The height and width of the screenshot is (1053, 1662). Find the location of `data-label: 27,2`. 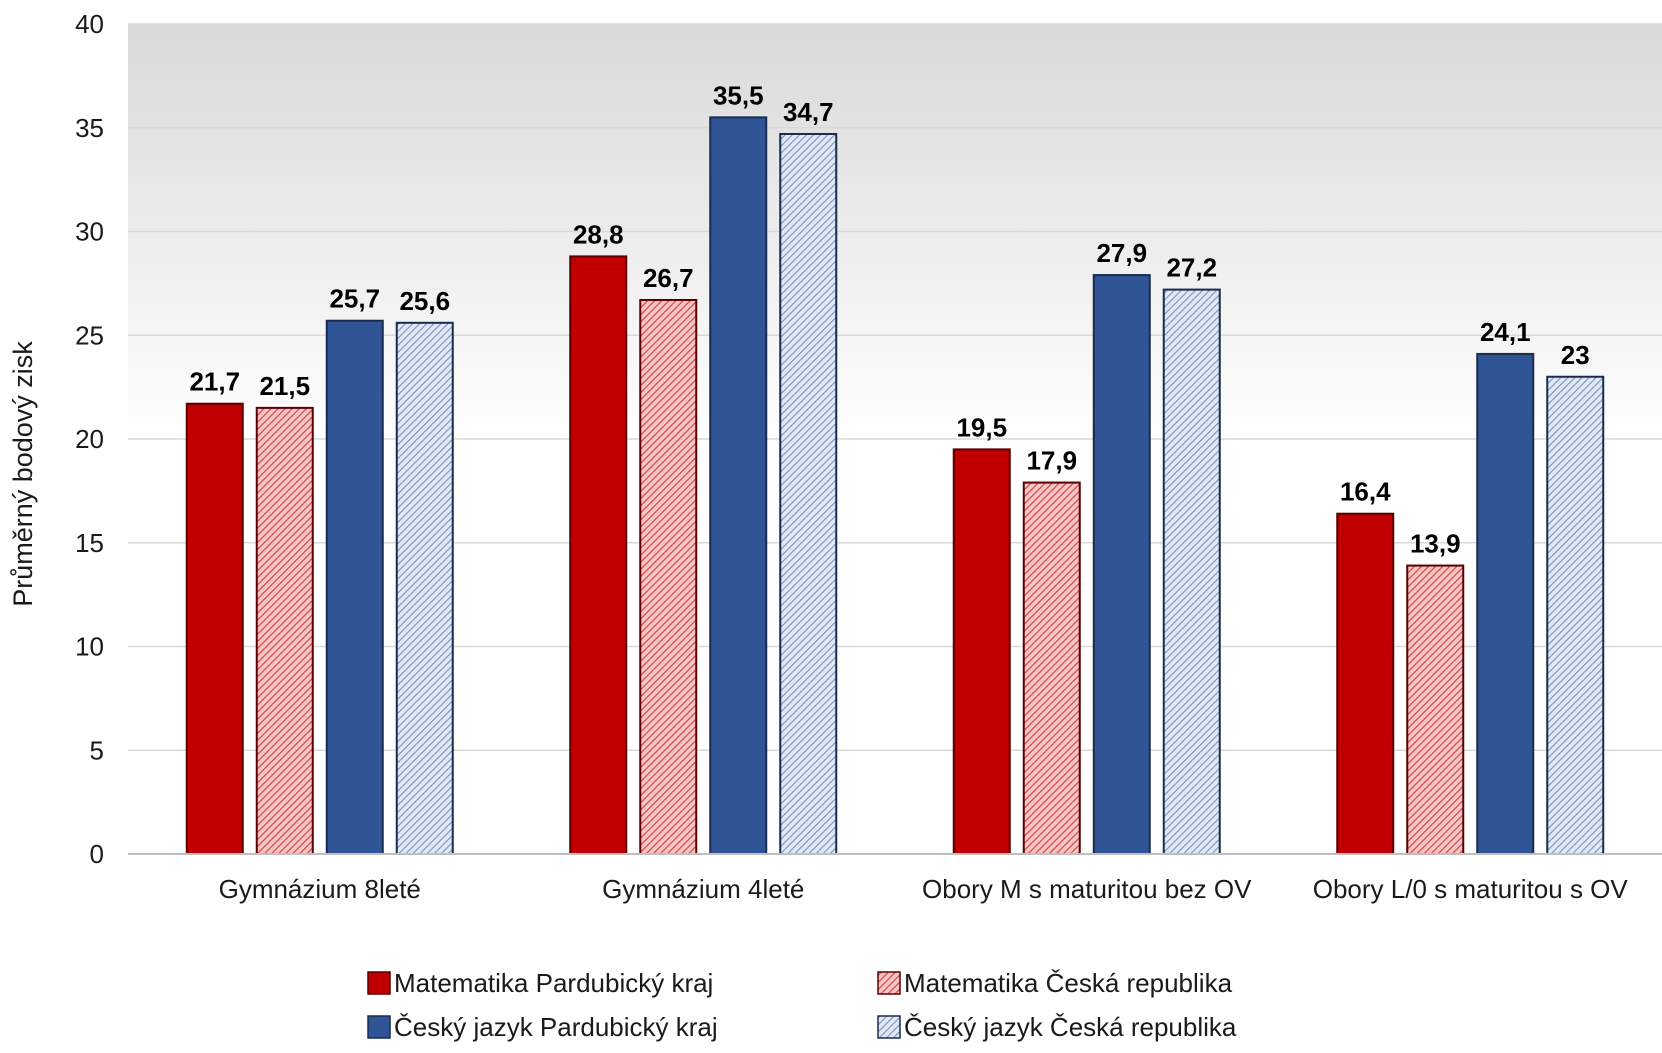

data-label: 27,2 is located at coordinates (1191, 268).